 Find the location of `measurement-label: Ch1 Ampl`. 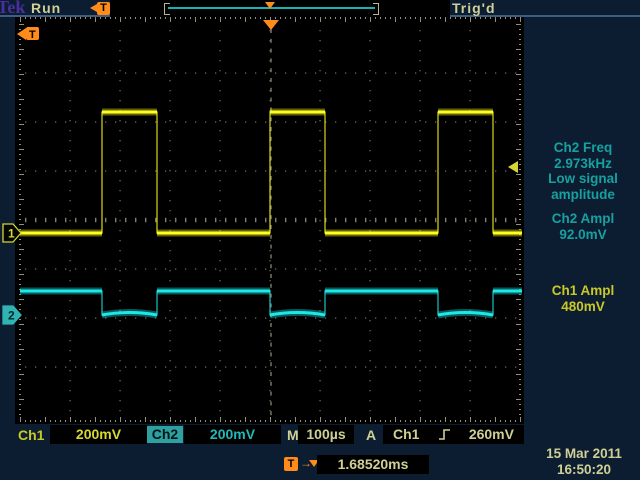

measurement-label: Ch1 Ampl is located at coordinates (583, 290).